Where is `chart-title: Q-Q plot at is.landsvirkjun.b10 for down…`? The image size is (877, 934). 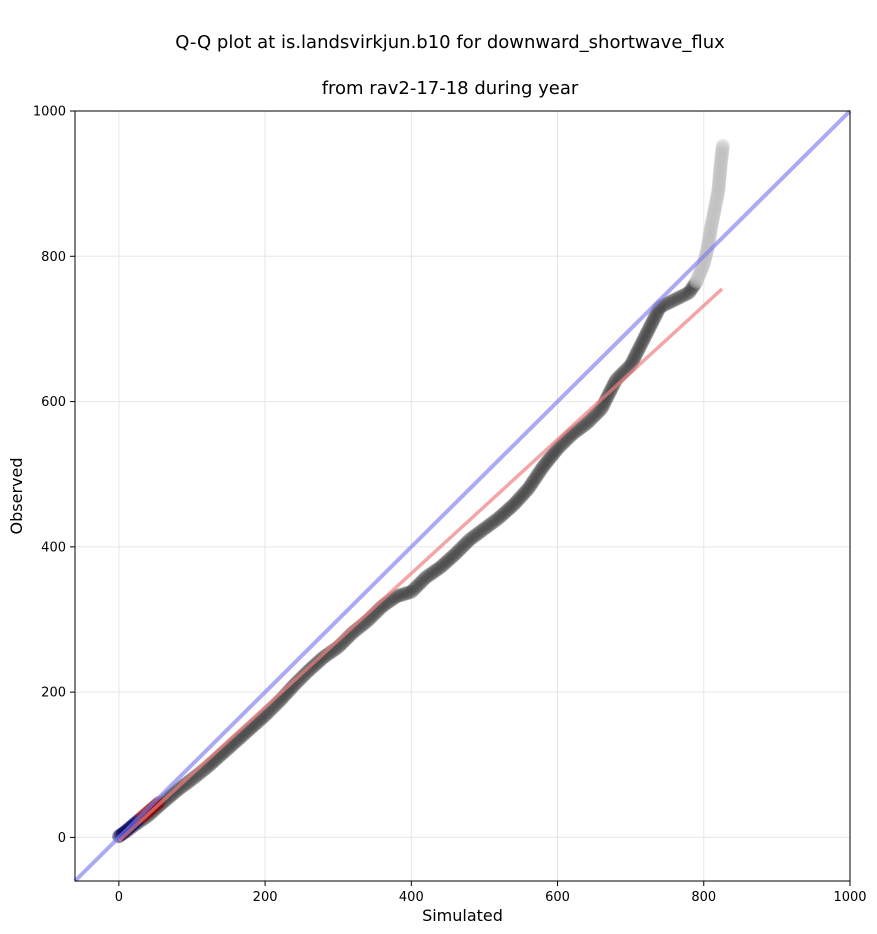
chart-title: Q-Q plot at is.landsvirkjun.b10 for down… is located at coordinates (438, 65).